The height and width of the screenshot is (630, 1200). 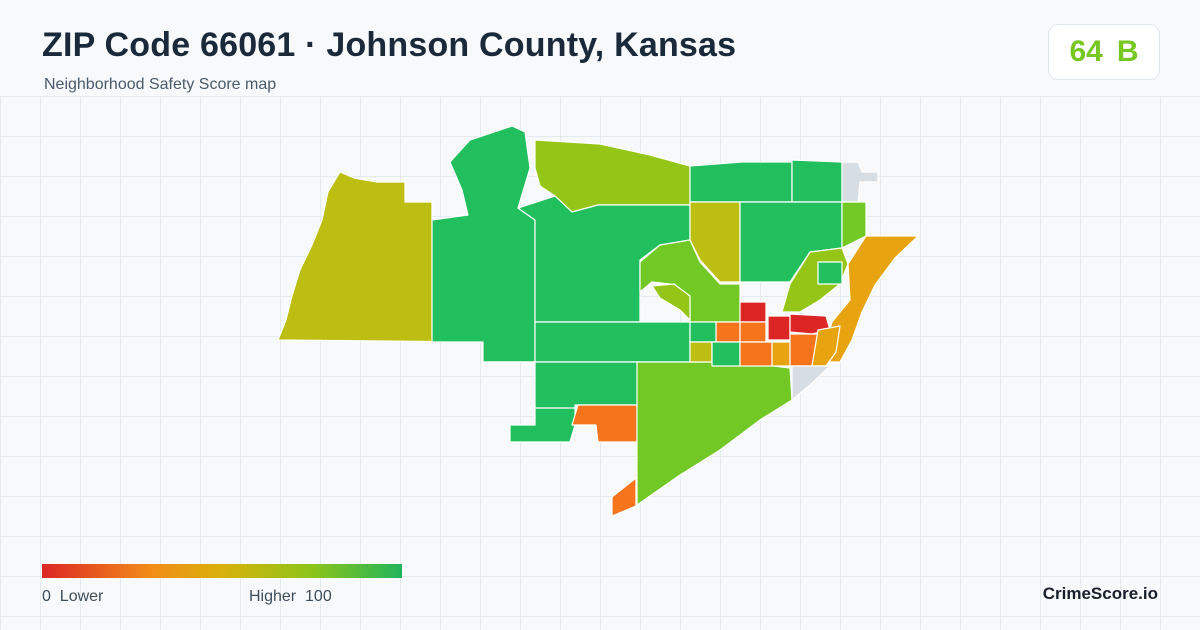 I want to click on legend-max: Higher 100, so click(x=290, y=597).